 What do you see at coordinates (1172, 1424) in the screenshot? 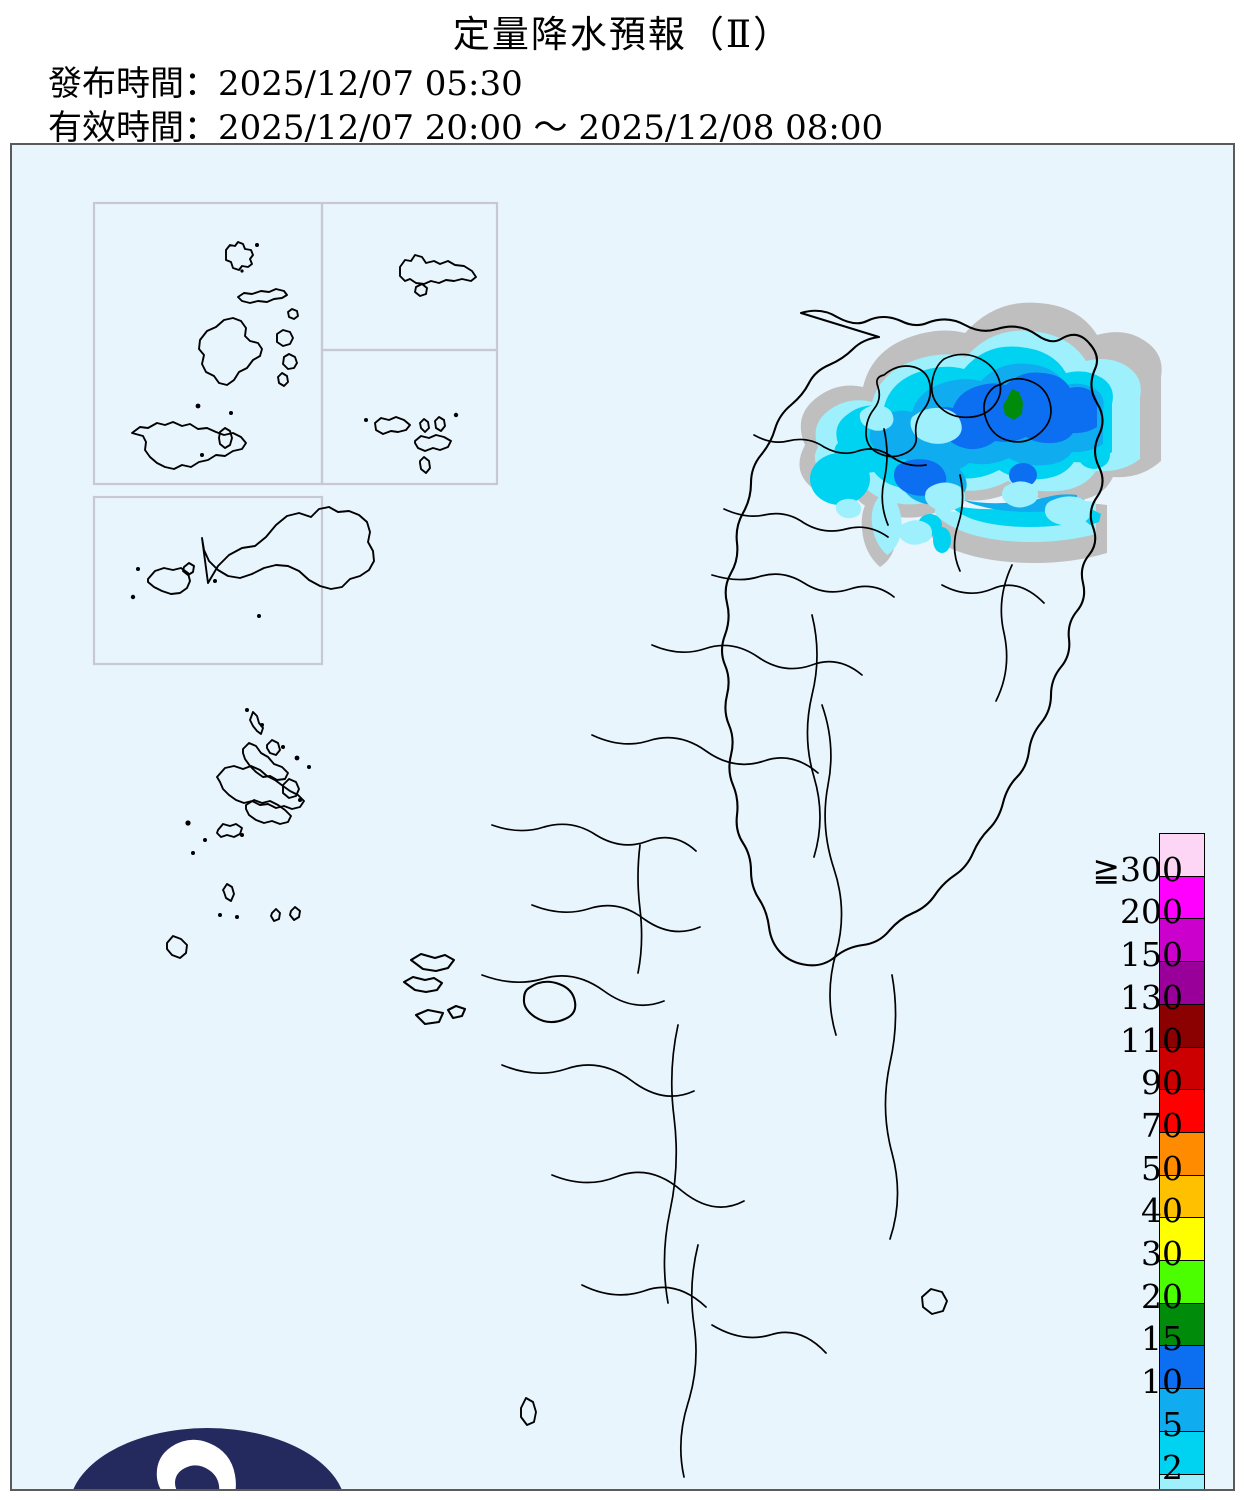
I see `legend-label-5: 5` at bounding box center [1172, 1424].